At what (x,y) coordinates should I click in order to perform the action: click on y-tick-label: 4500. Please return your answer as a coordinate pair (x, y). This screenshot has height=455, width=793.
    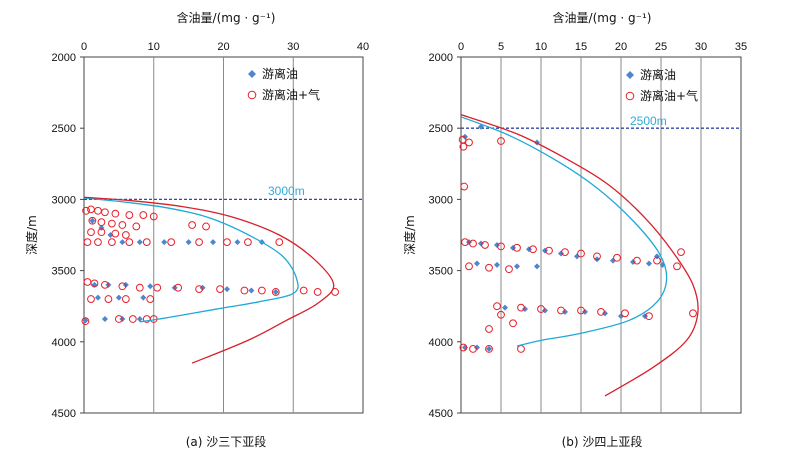
    Looking at the image, I should click on (441, 414).